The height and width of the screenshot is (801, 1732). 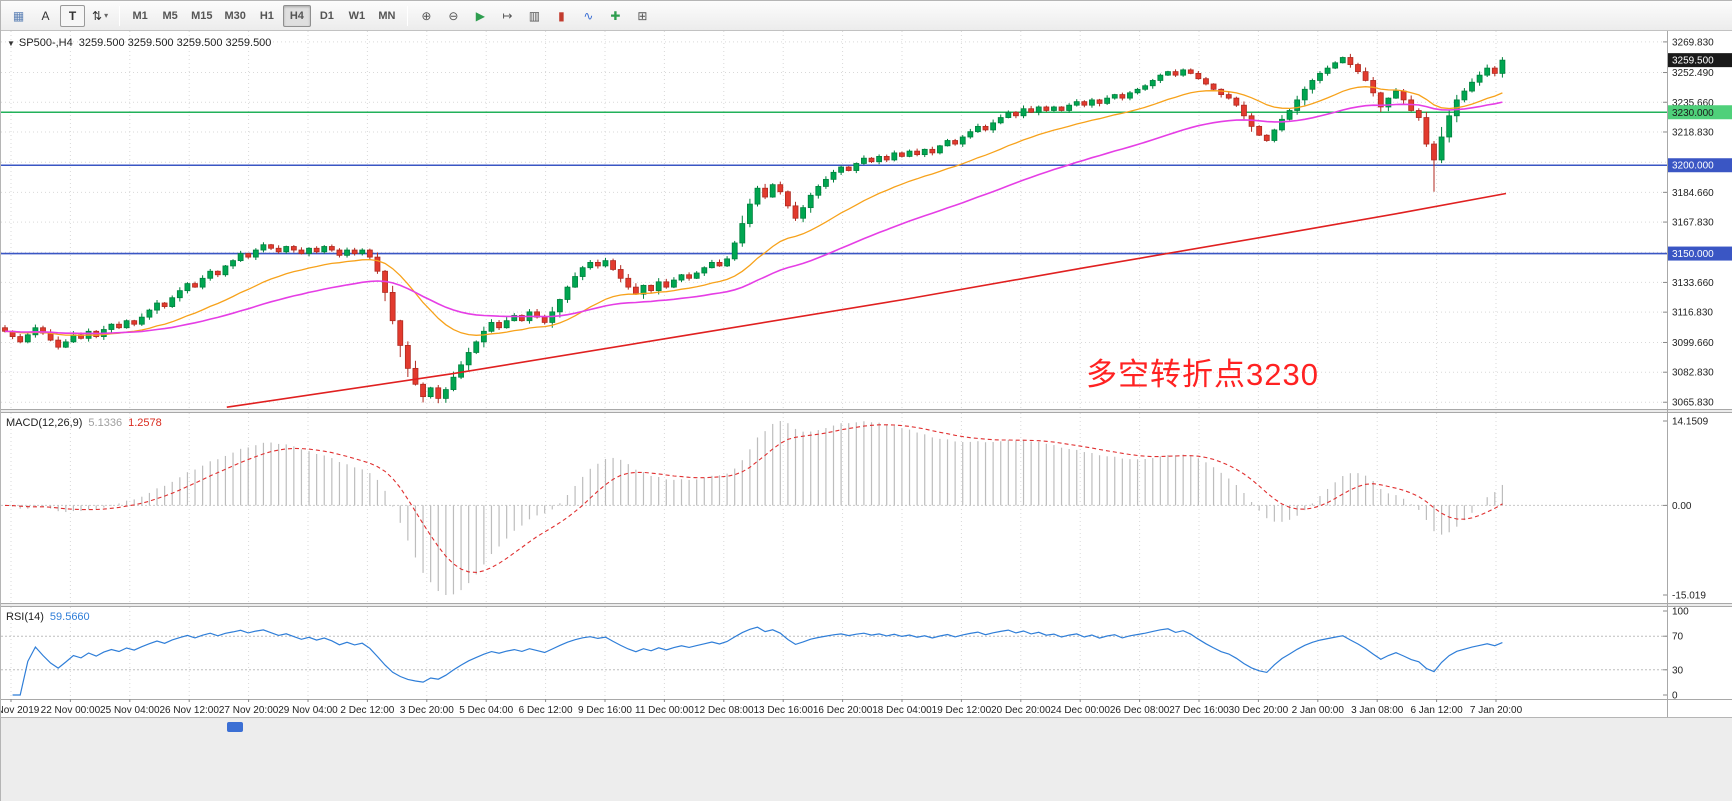 What do you see at coordinates (561, 15) in the screenshot?
I see `candlestick-chart-icon: ▮` at bounding box center [561, 15].